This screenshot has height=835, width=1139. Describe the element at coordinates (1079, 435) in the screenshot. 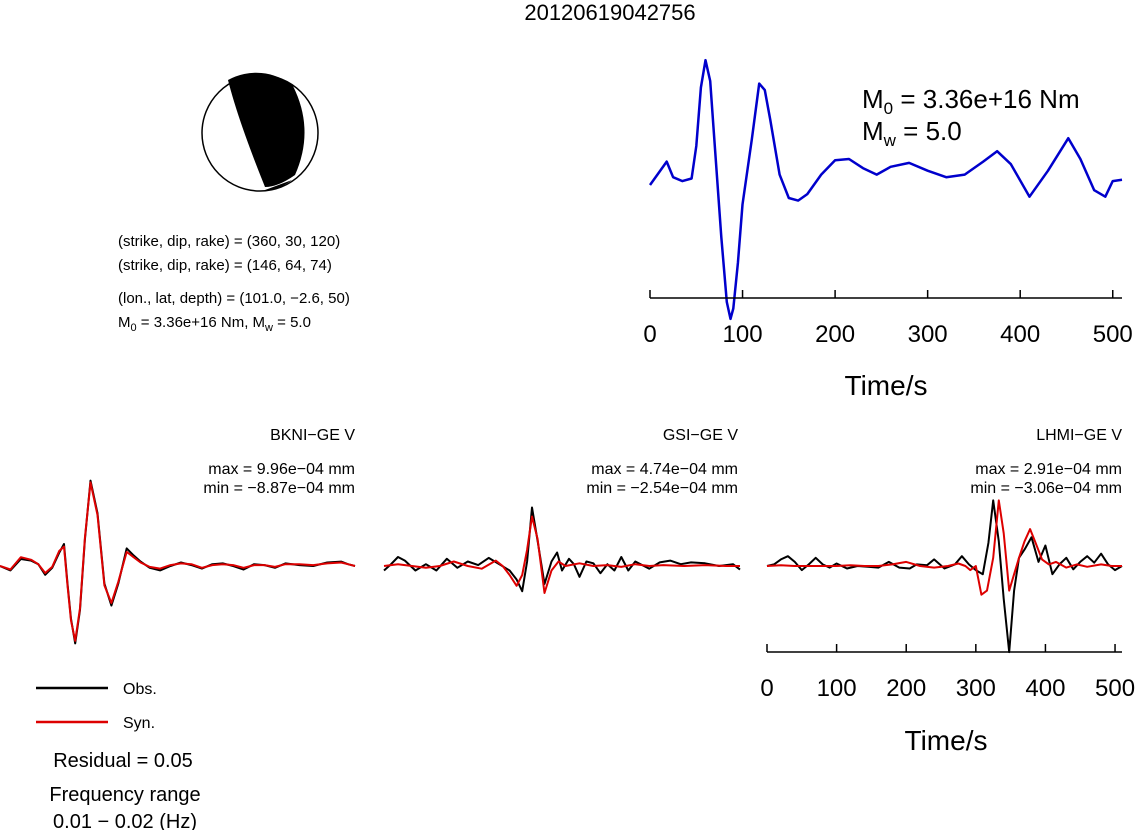

I see `station-3-name: LHMI−GE V` at that location.